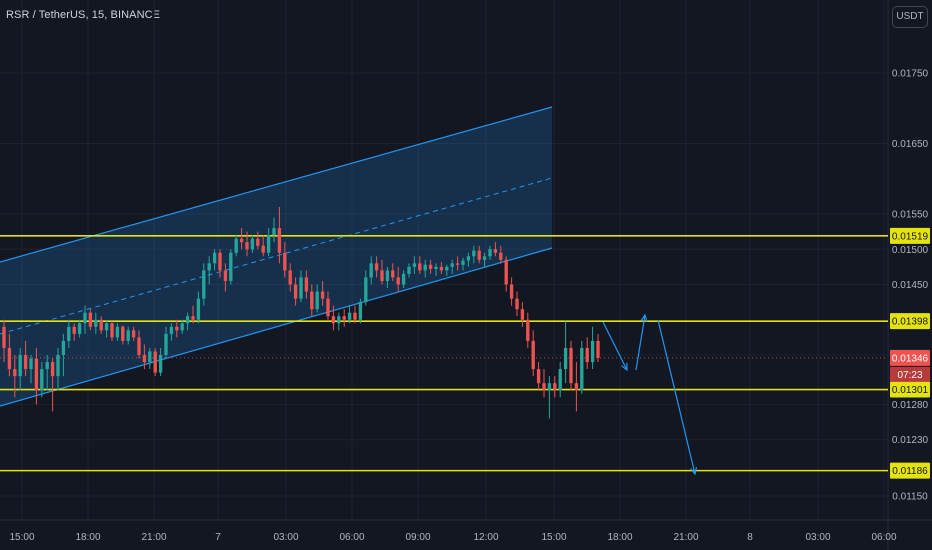 Image resolution: width=932 pixels, height=550 pixels. Describe the element at coordinates (910, 405) in the screenshot. I see `price-tick-label: 0.01280` at that location.